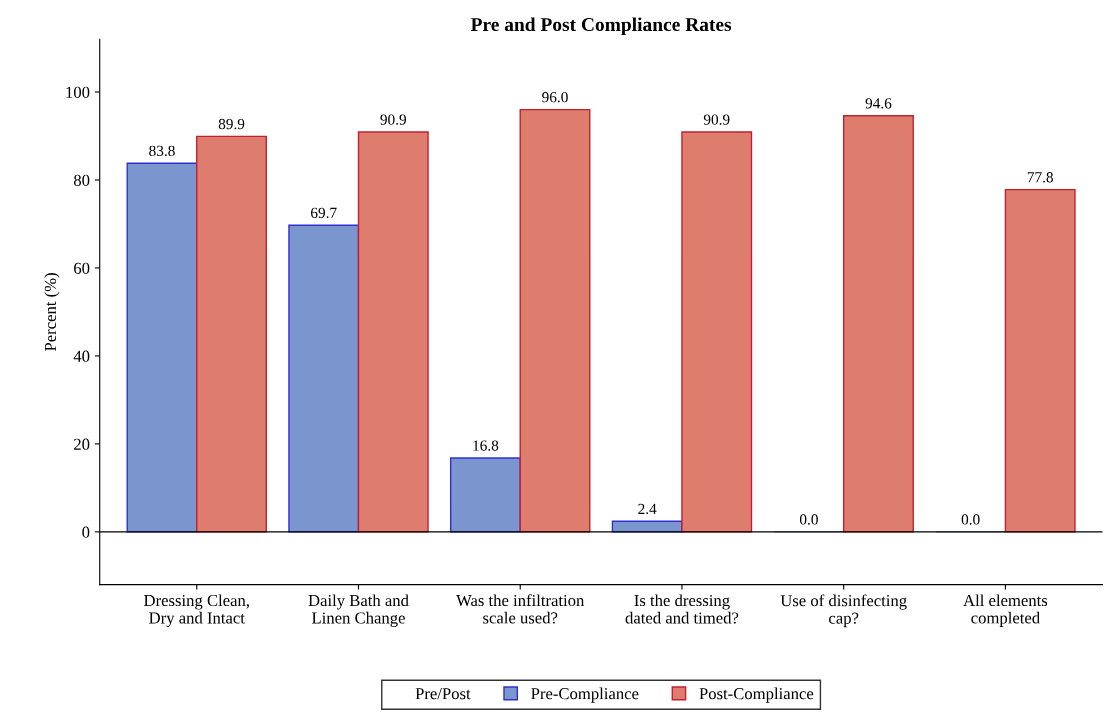 The height and width of the screenshot is (713, 1108). I want to click on legend-label: Pre-Compliance, so click(585, 695).